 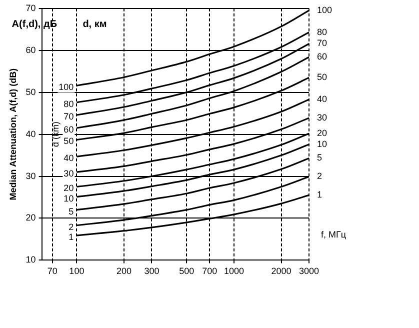 What do you see at coordinates (322, 133) in the screenshot?
I see `text: 20` at bounding box center [322, 133].